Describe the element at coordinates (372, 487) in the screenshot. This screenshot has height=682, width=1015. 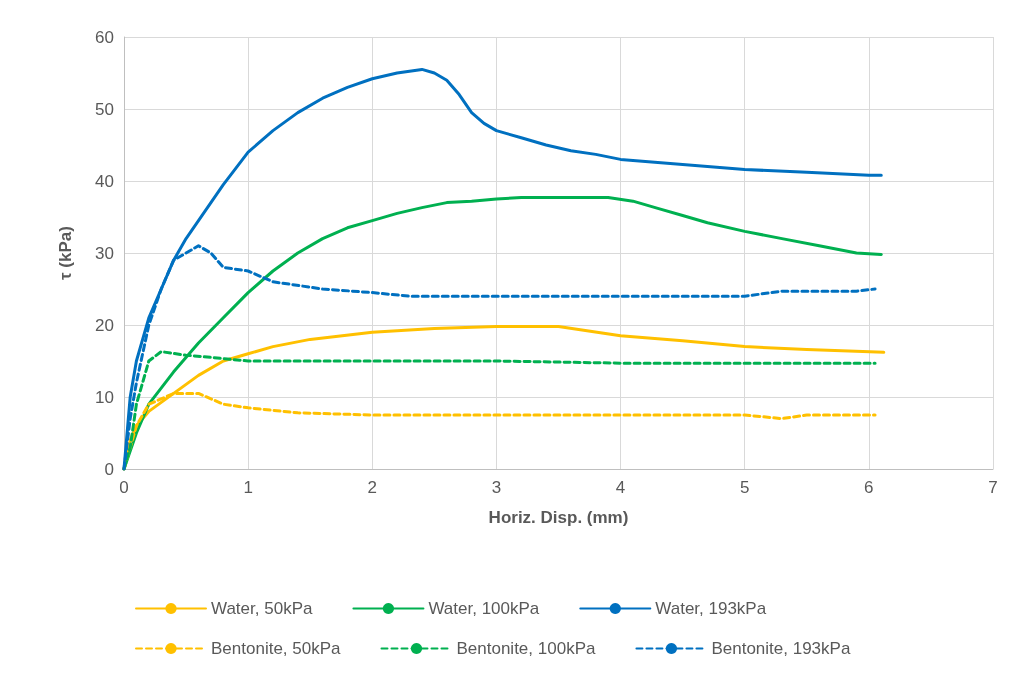
I see `x-tick-label: 2` at that location.